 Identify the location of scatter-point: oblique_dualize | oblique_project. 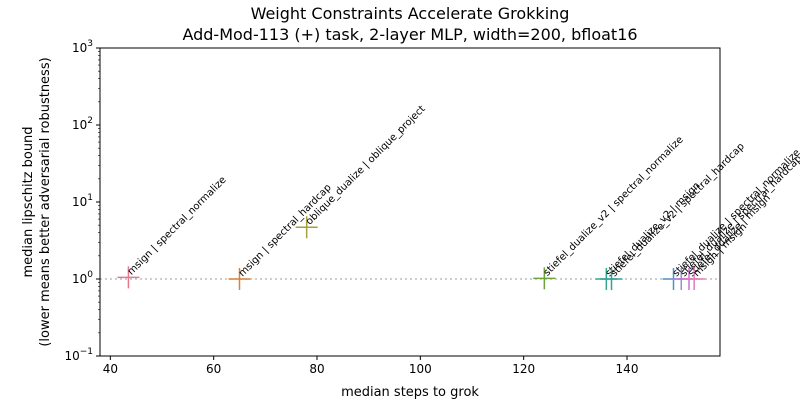
(361, 171).